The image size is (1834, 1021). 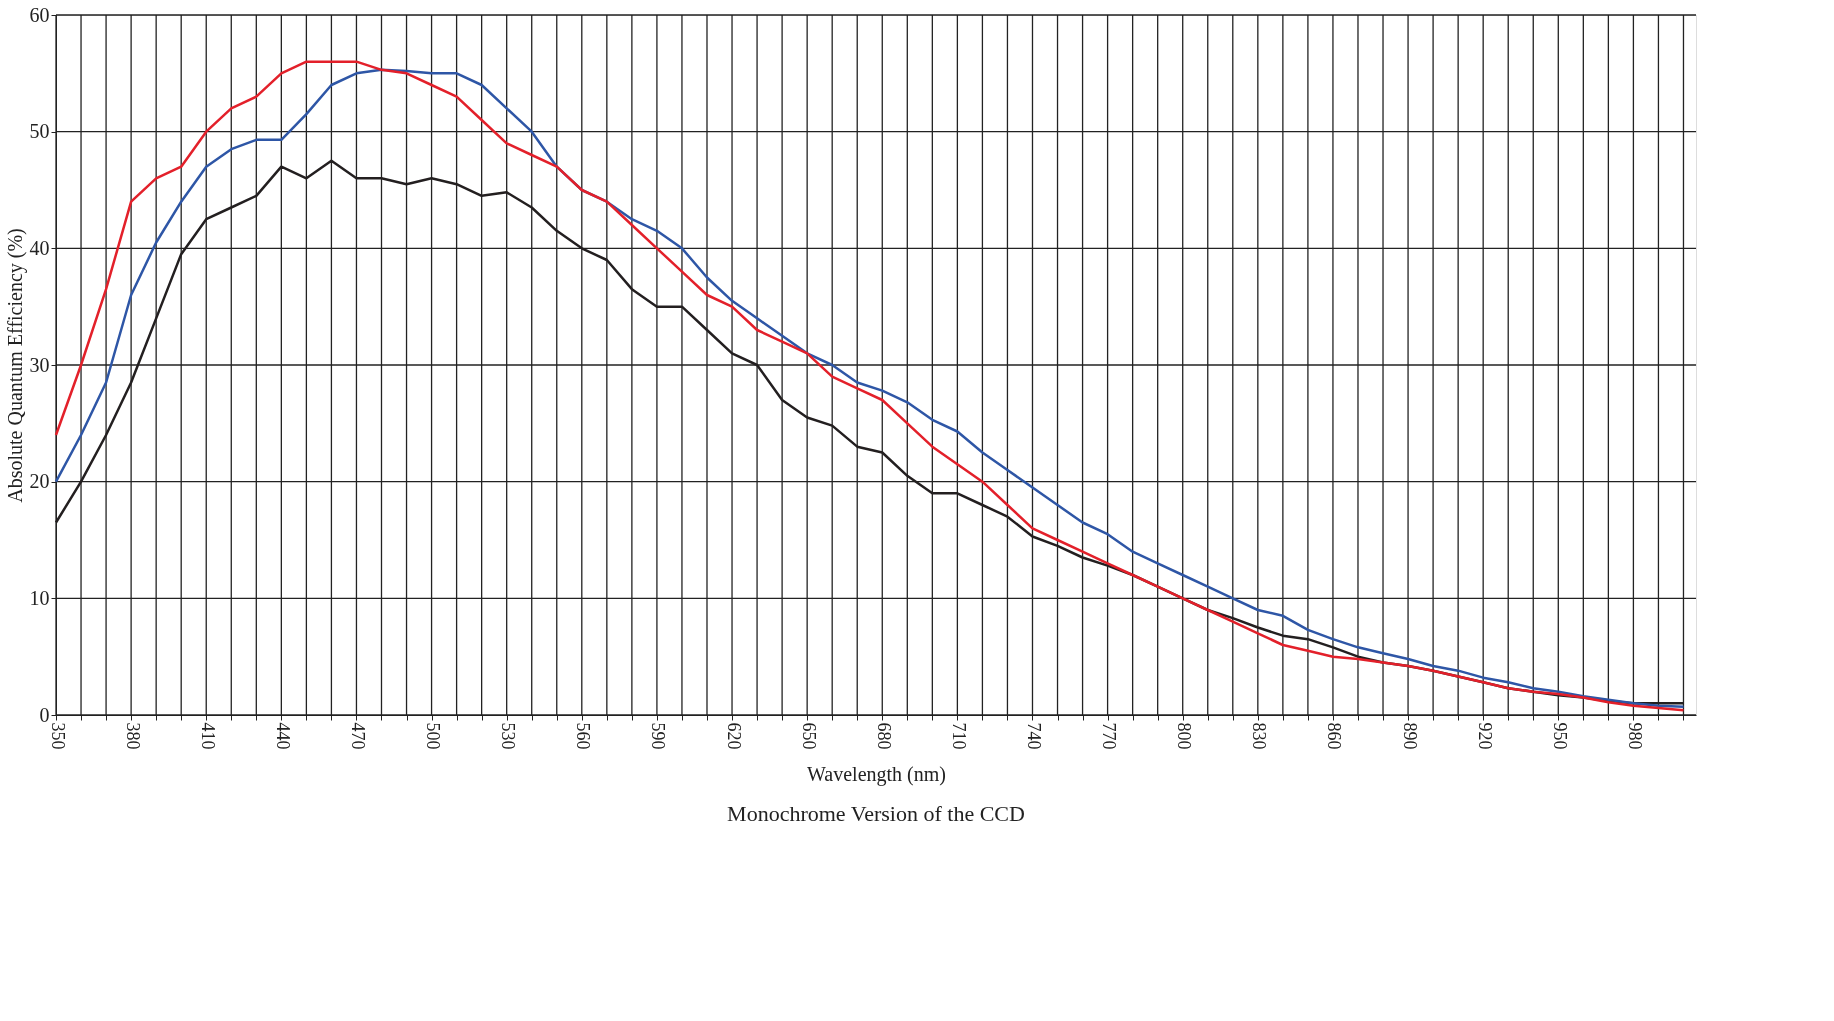 What do you see at coordinates (1109, 736) in the screenshot?
I see `x-tick-label: 770` at bounding box center [1109, 736].